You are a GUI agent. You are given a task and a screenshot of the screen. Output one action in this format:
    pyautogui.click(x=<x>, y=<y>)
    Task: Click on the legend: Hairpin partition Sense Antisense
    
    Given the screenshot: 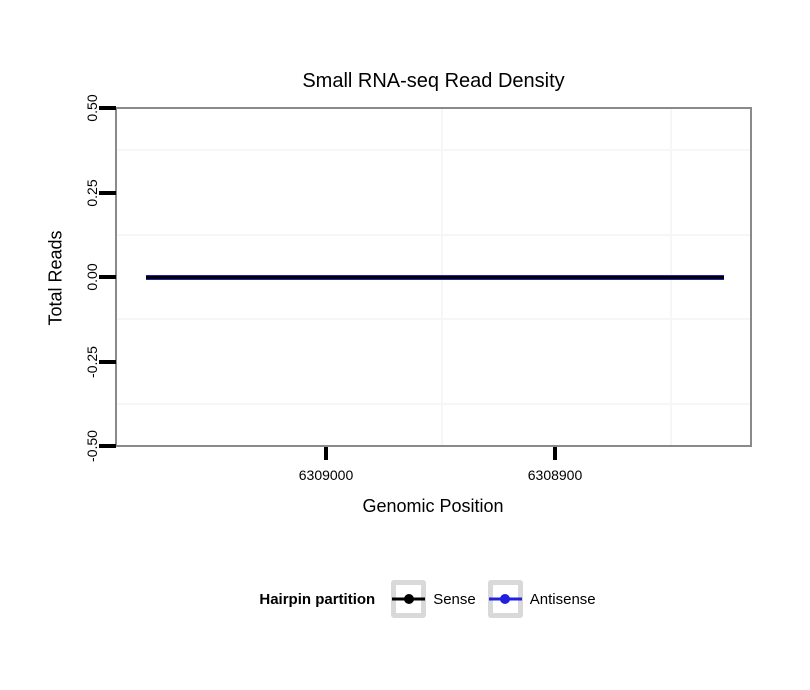 What is the action you would take?
    pyautogui.click(x=433, y=599)
    